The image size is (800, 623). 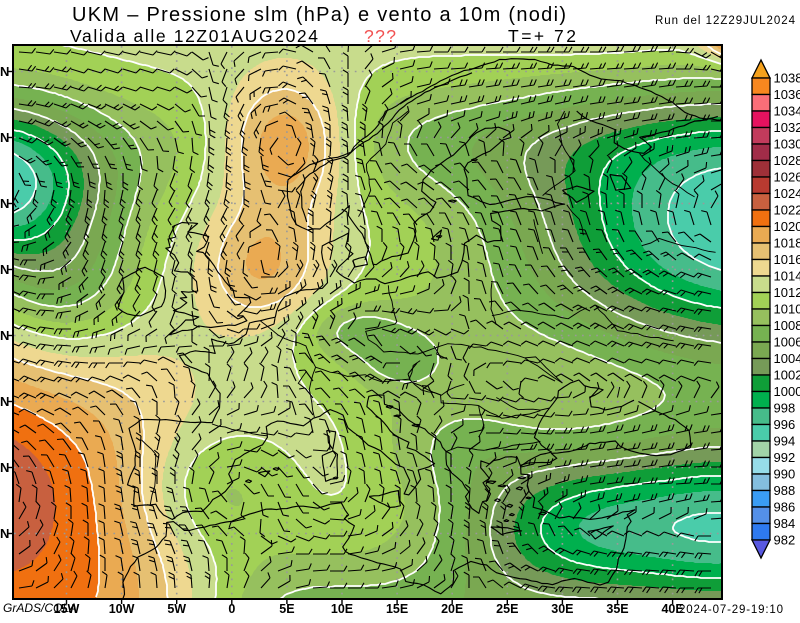 I want to click on svg-text: 1014, so click(x=787, y=276).